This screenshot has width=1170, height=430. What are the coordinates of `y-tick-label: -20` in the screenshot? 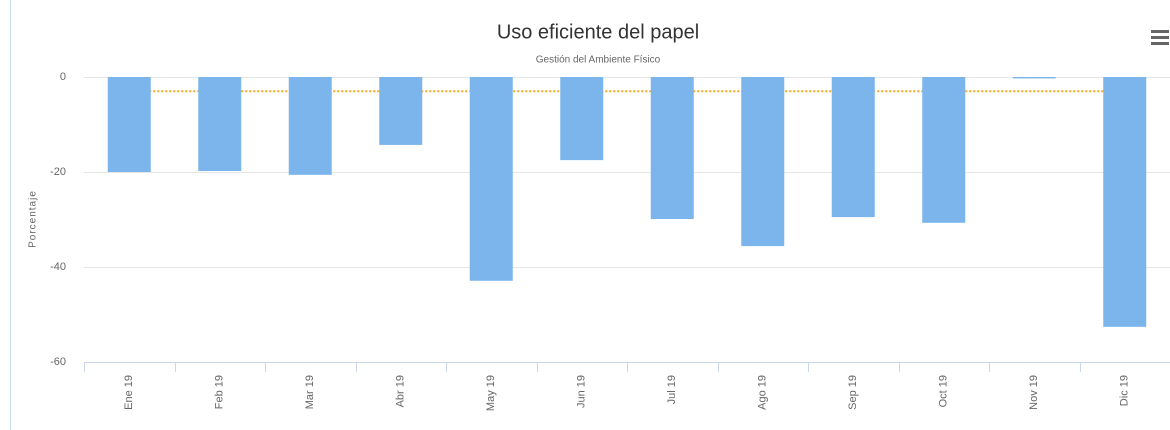 It's located at (58, 172).